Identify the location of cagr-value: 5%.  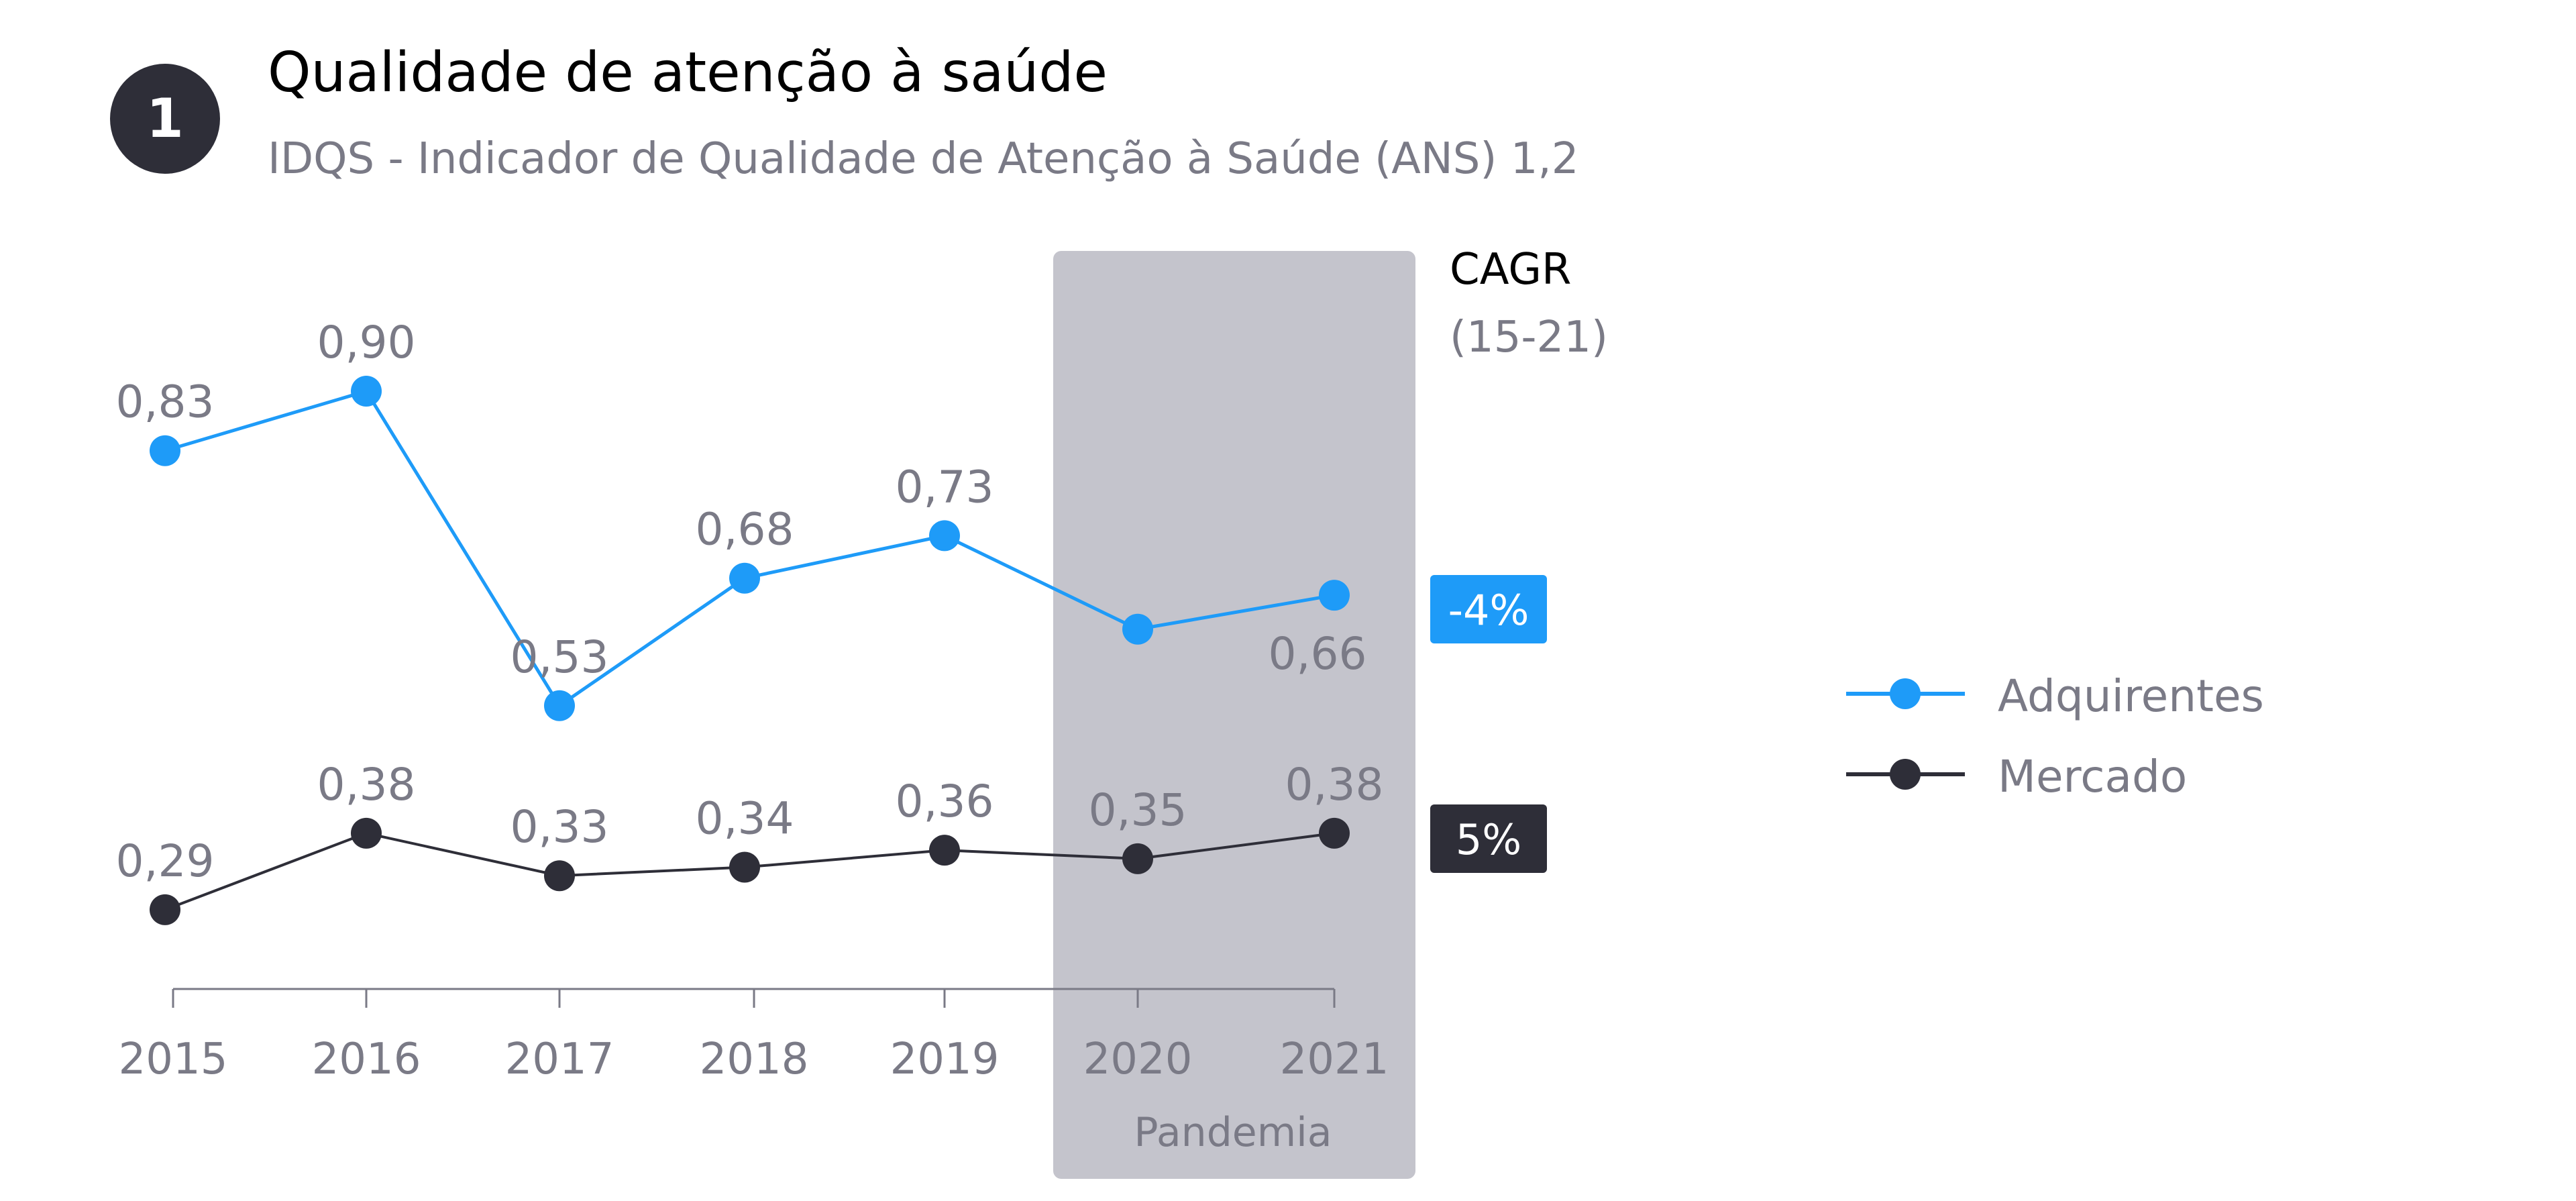
(1488, 839).